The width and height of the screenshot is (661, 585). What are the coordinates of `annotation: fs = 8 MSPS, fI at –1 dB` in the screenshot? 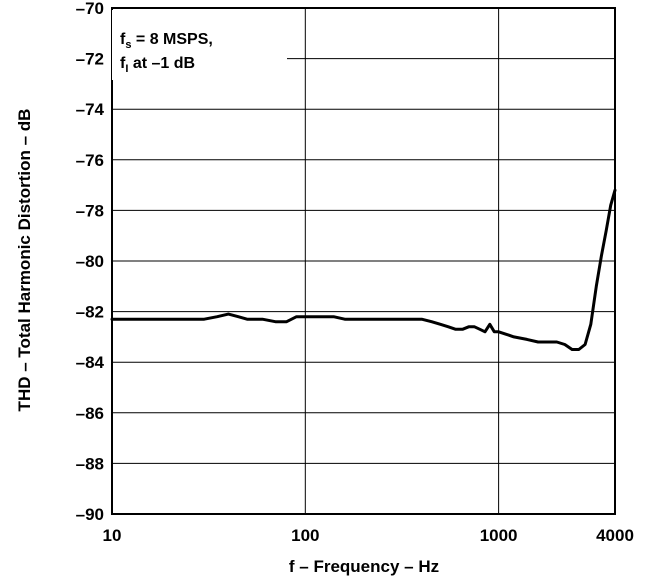 It's located at (199, 45).